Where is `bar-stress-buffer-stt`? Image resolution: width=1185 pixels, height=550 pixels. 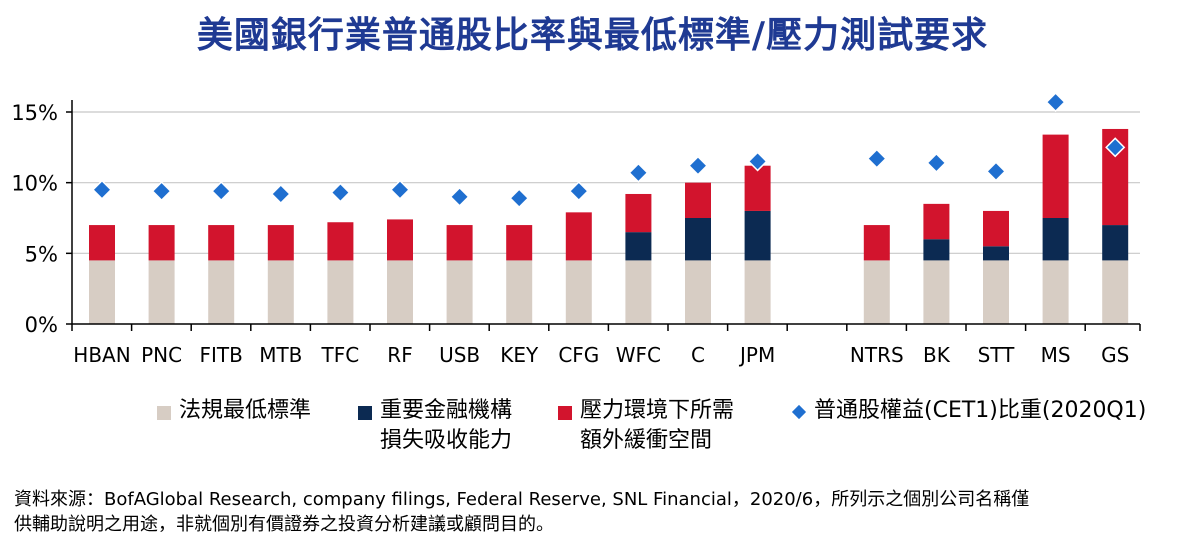
bar-stress-buffer-stt is located at coordinates (996, 228).